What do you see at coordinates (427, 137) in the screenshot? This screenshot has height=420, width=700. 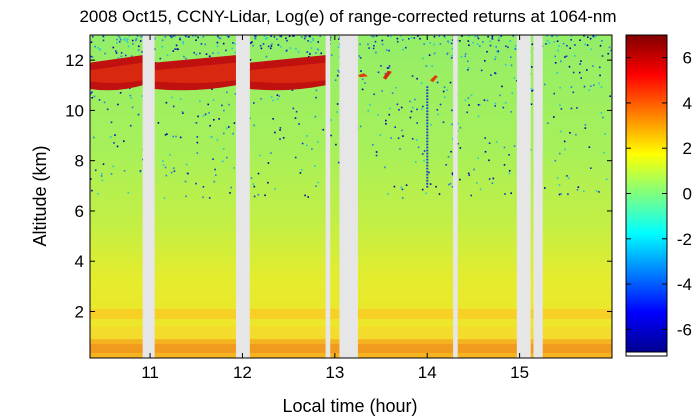 I see `signal-streak` at bounding box center [427, 137].